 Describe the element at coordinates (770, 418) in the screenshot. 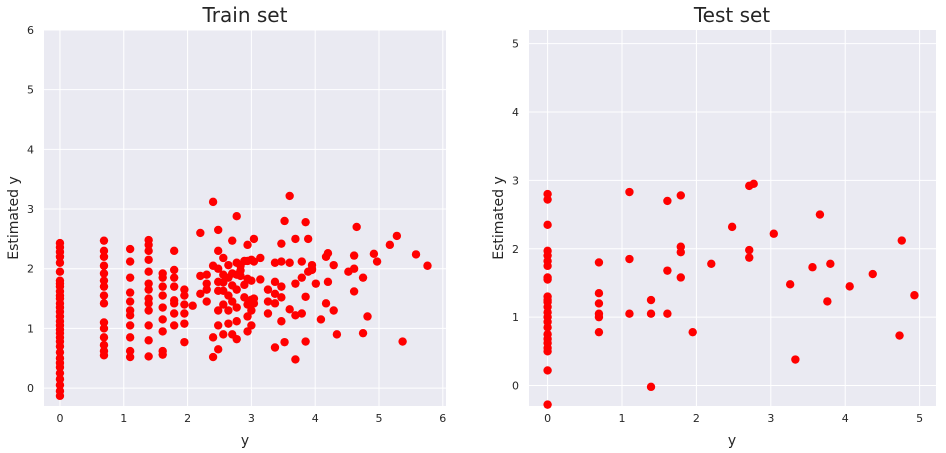

I see `test-x-tick-label: 3` at that location.